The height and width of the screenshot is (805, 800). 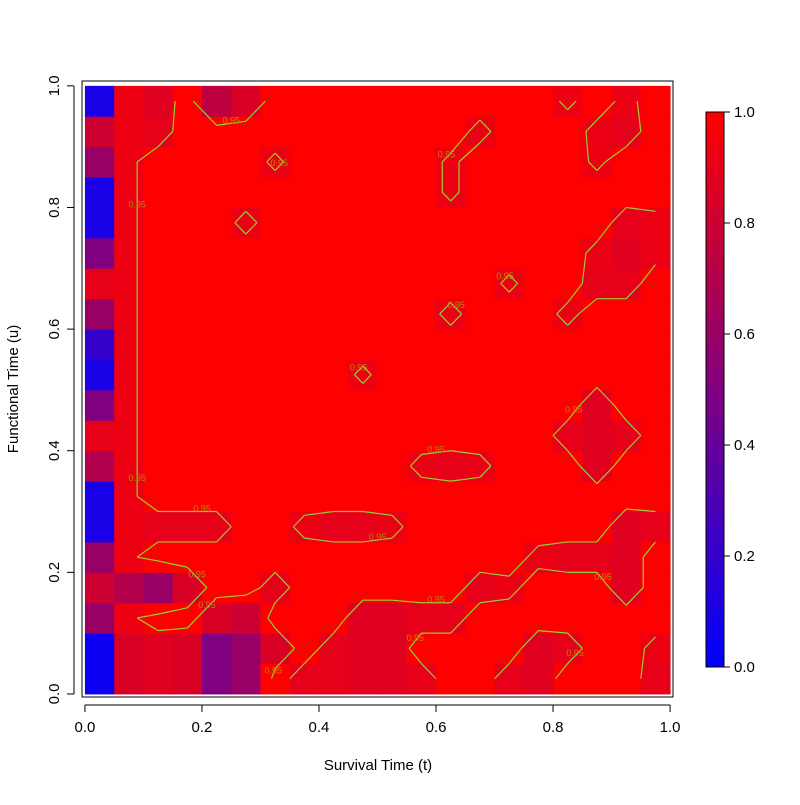 What do you see at coordinates (202, 727) in the screenshot?
I see `x-tick-label: 0.2` at bounding box center [202, 727].